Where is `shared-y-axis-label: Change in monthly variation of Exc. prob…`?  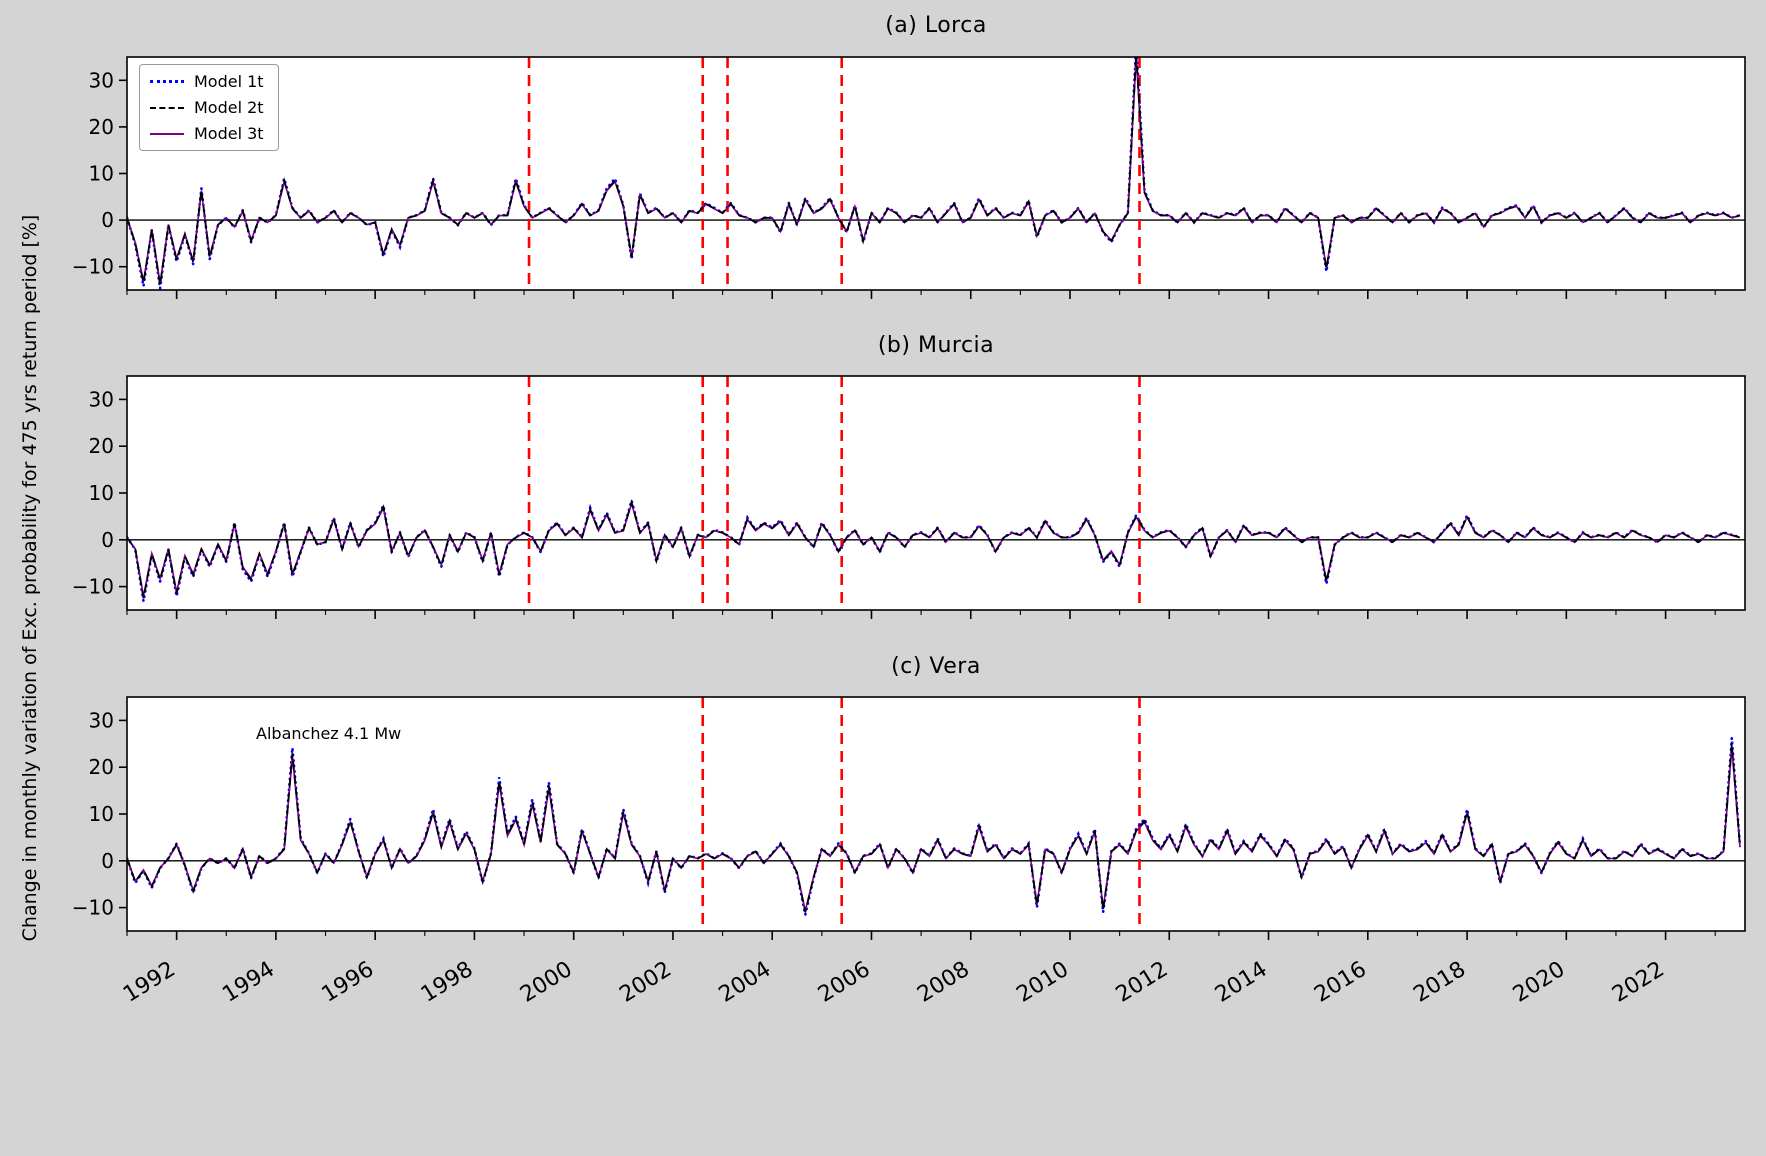
shared-y-axis-label: Change in monthly variation of Exc. prob… is located at coordinates (30, 578).